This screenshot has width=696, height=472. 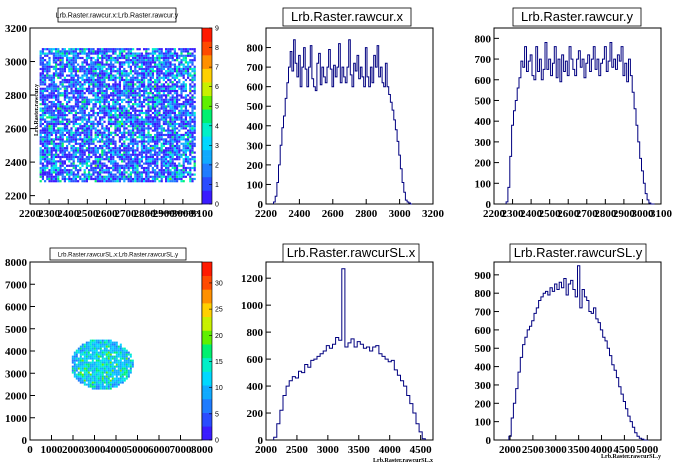 What do you see at coordinates (483, 423) in the screenshot?
I see `y-tick-label: 100` at bounding box center [483, 423].